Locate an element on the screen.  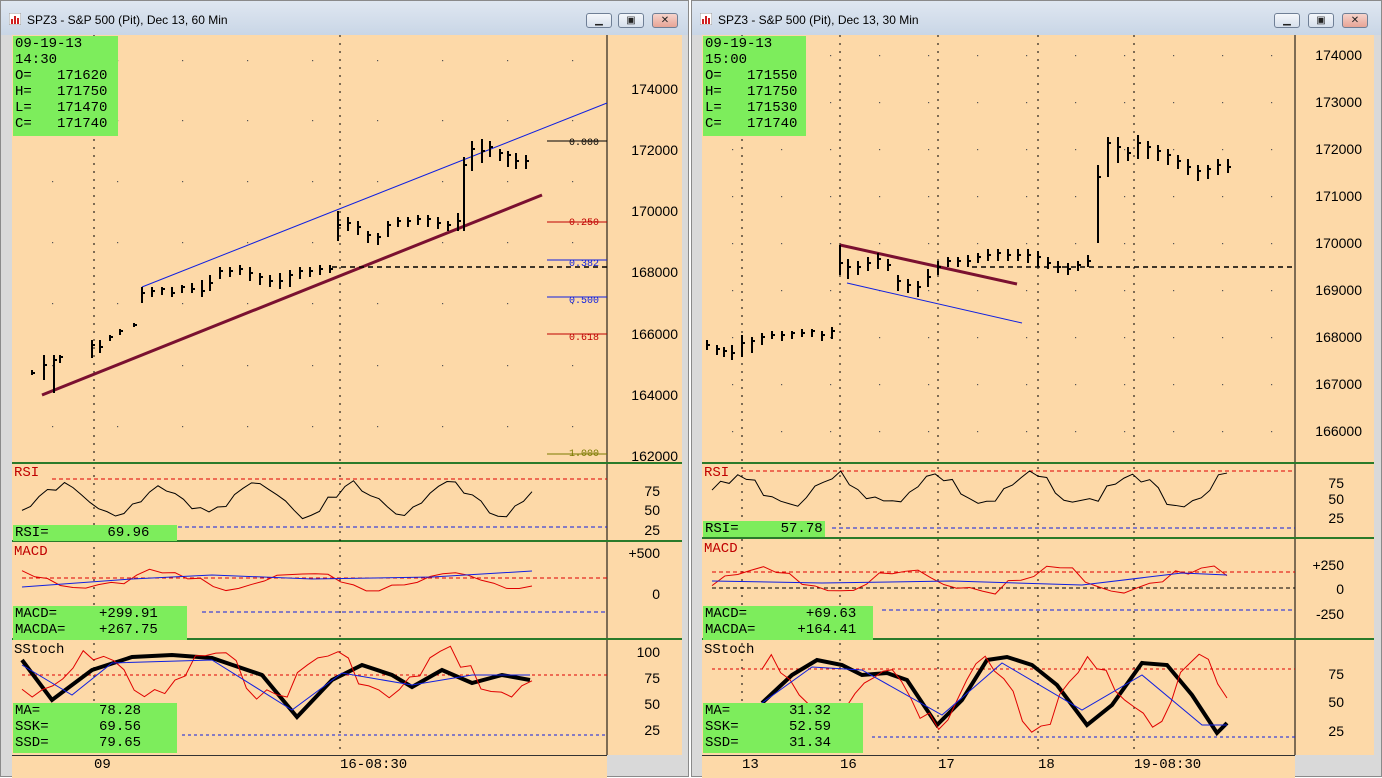
rsi-tick: 50 is located at coordinates (652, 510).